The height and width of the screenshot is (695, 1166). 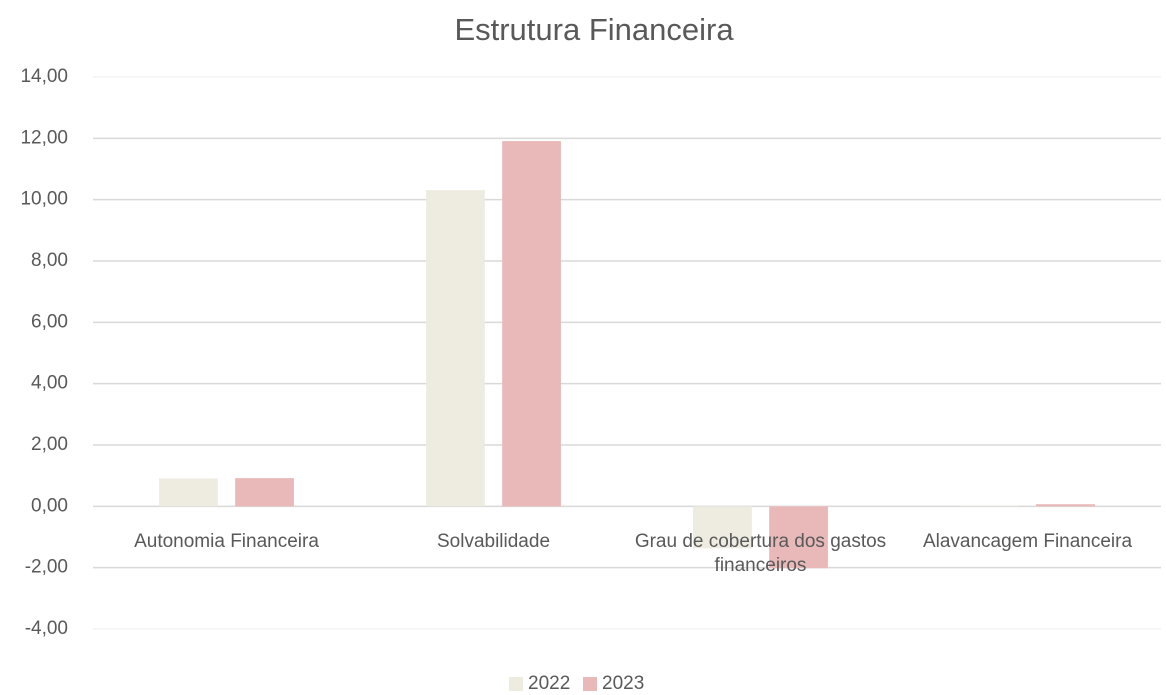 I want to click on x-tick-label: Solvabilidade, so click(x=493, y=542).